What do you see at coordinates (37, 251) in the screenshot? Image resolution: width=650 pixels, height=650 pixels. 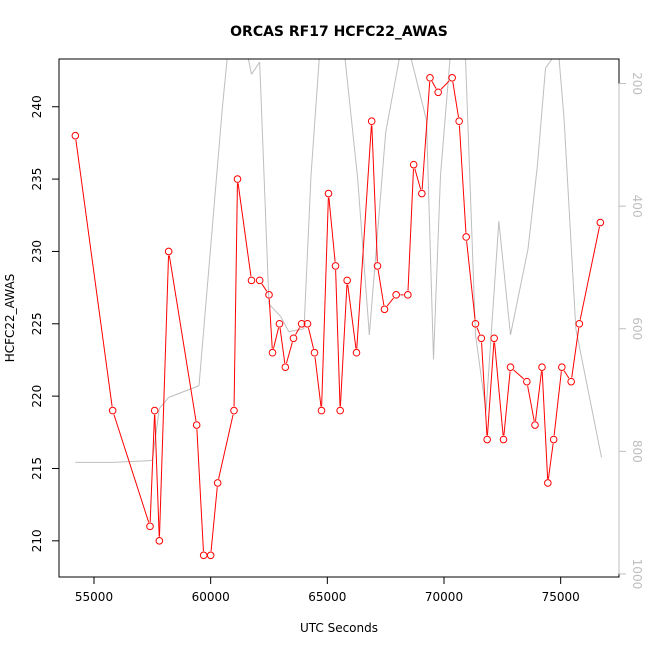 I see `y-tick-label: 230` at bounding box center [37, 251].